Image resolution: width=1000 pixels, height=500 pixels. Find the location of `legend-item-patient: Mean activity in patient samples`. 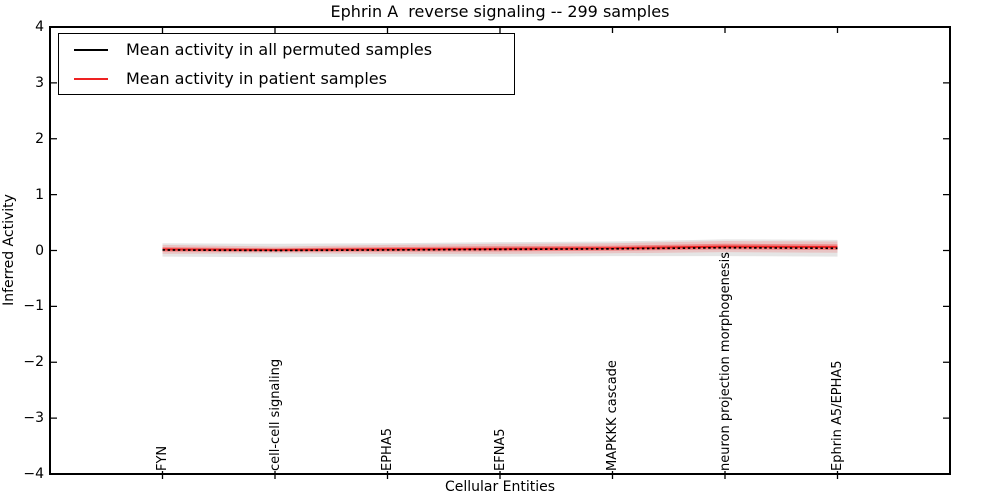

legend-item-patient: Mean activity in patient samples is located at coordinates (286, 78).